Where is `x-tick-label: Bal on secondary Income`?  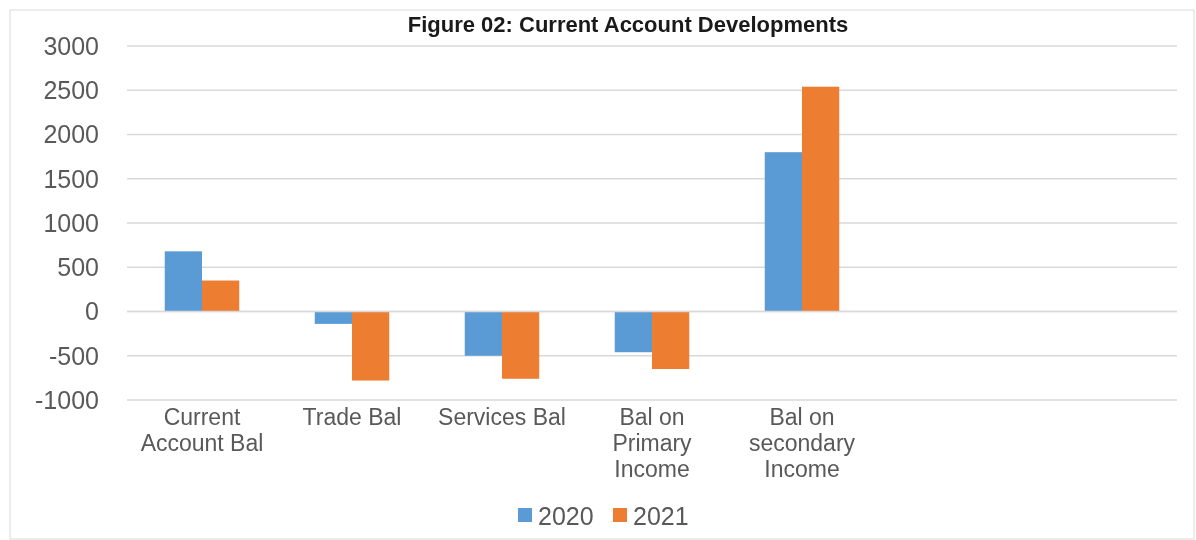
x-tick-label: Bal on secondary Income is located at coordinates (802, 443).